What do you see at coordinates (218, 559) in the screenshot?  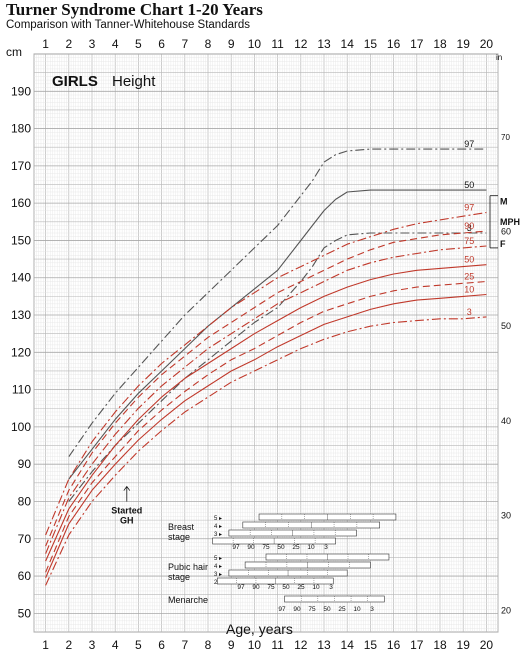 I see `stage-row-label: 5 ▸` at bounding box center [218, 559].